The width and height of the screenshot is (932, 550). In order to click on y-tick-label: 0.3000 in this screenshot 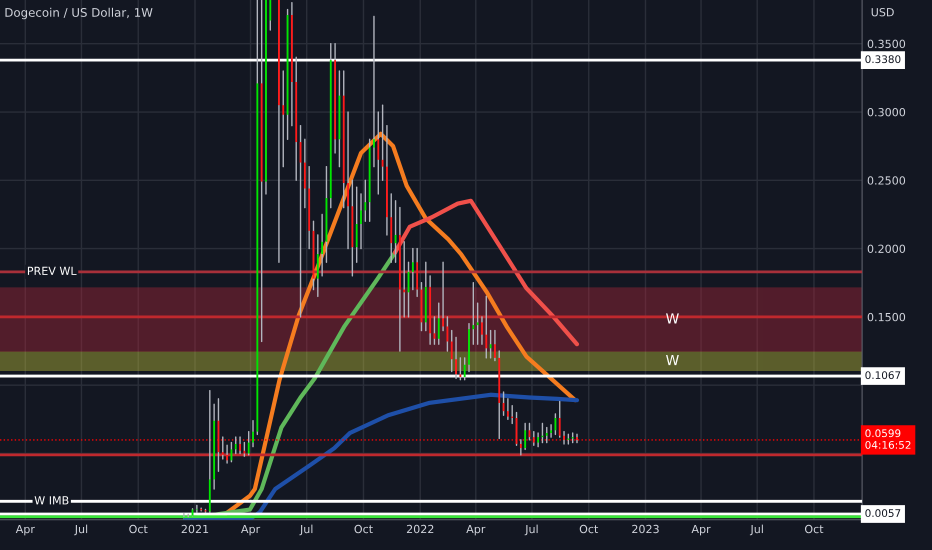, I will do `click(887, 112)`.